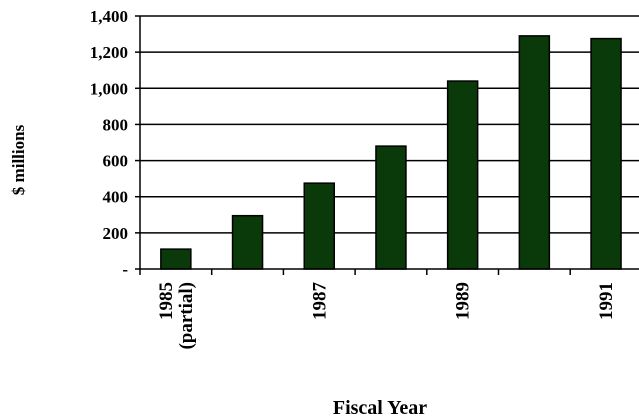 Image resolution: width=639 pixels, height=420 pixels. I want to click on y-tick-label: 200, so click(116, 233).